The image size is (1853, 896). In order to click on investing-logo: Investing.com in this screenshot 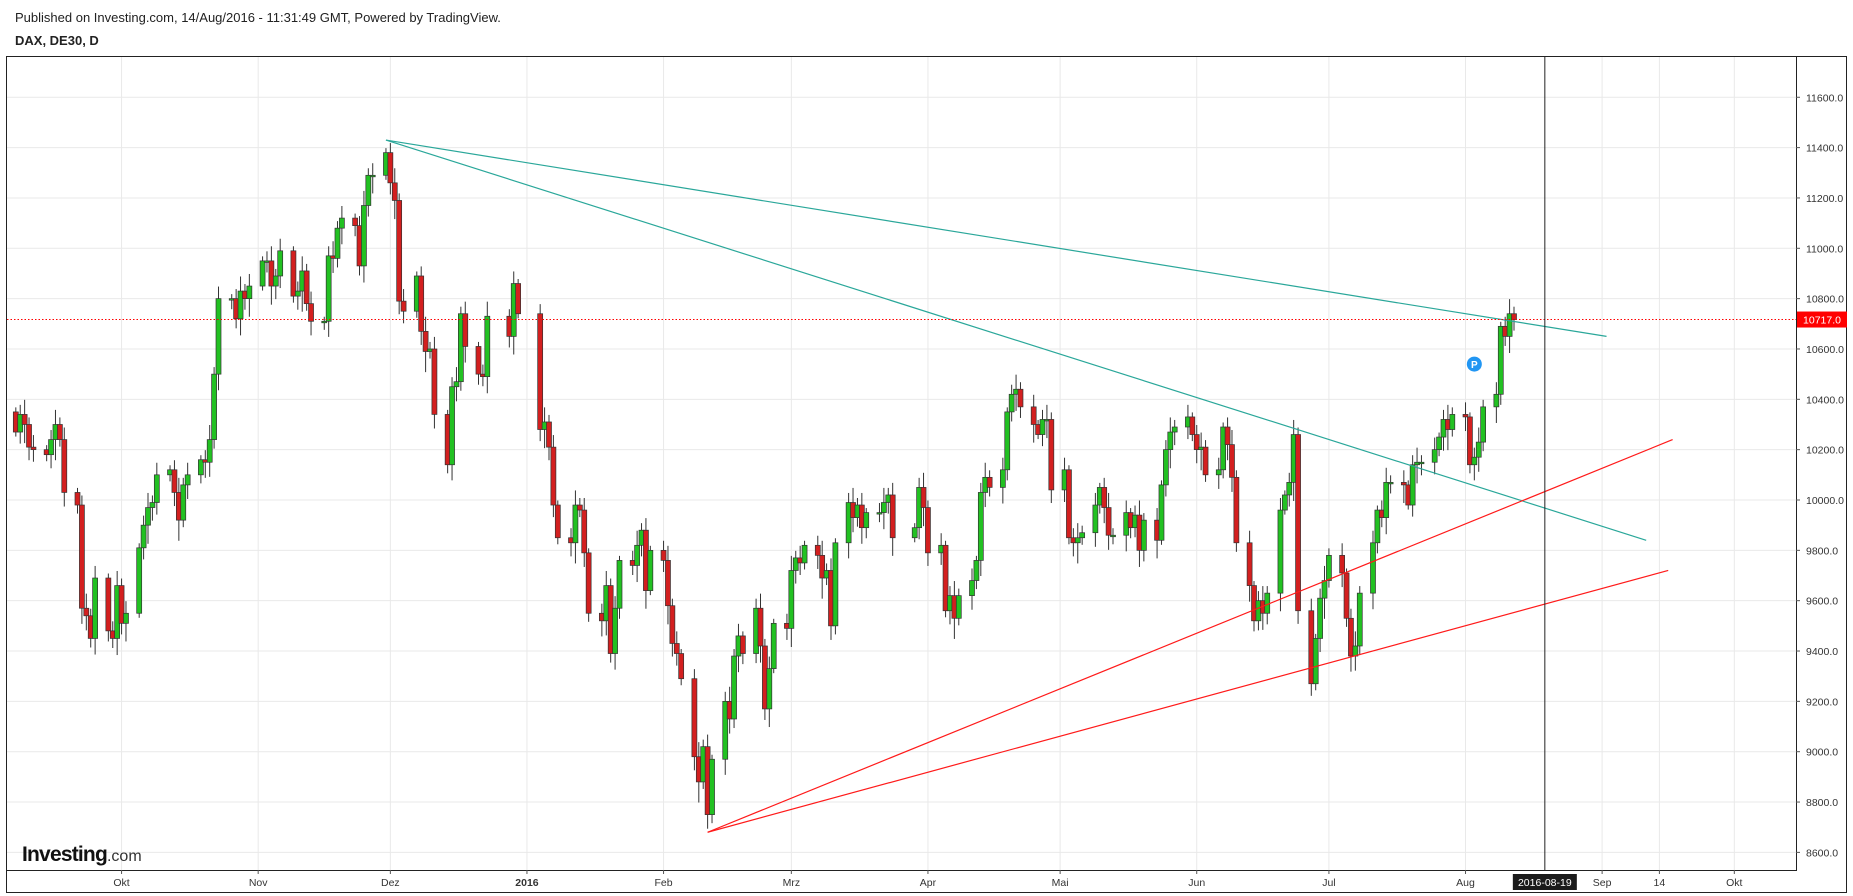, I will do `click(82, 855)`.